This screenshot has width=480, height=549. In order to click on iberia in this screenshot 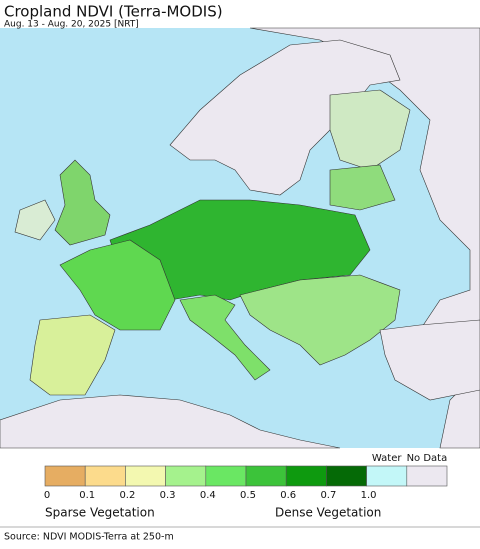, I will do `click(72, 355)`.